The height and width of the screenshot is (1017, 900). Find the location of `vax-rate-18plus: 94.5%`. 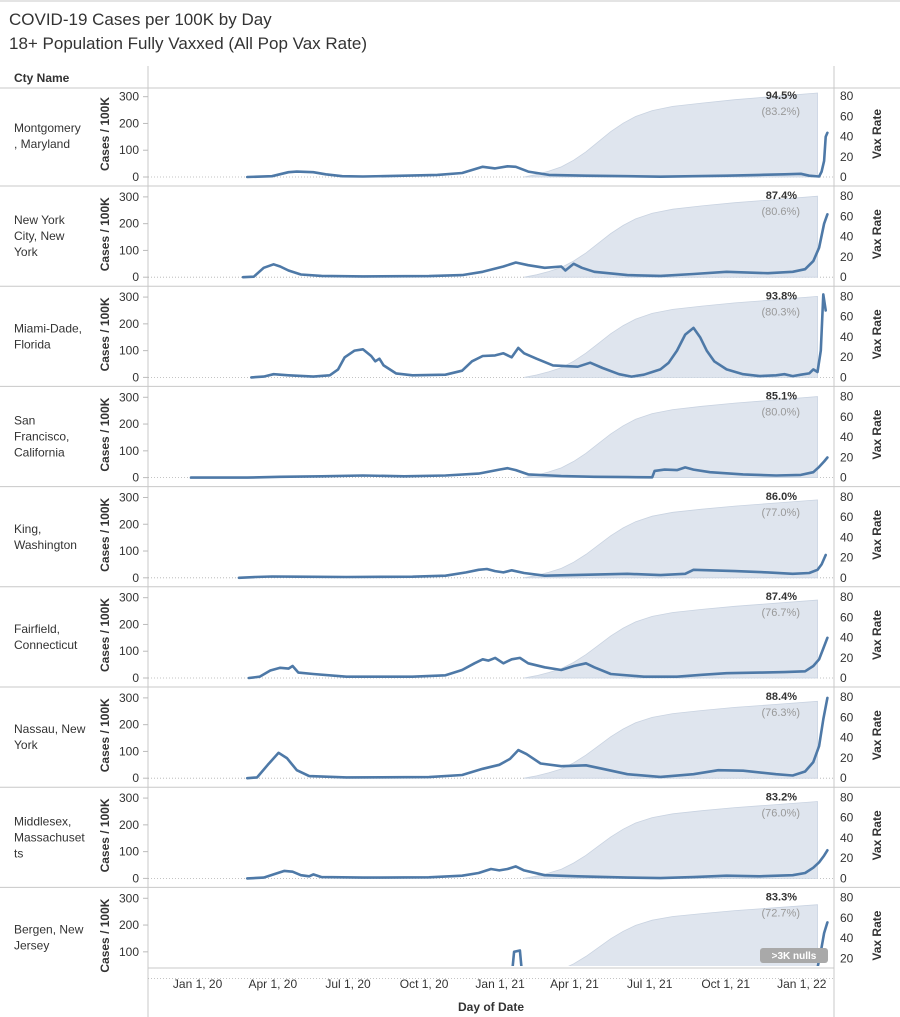

vax-rate-18plus: 94.5% is located at coordinates (781, 96).